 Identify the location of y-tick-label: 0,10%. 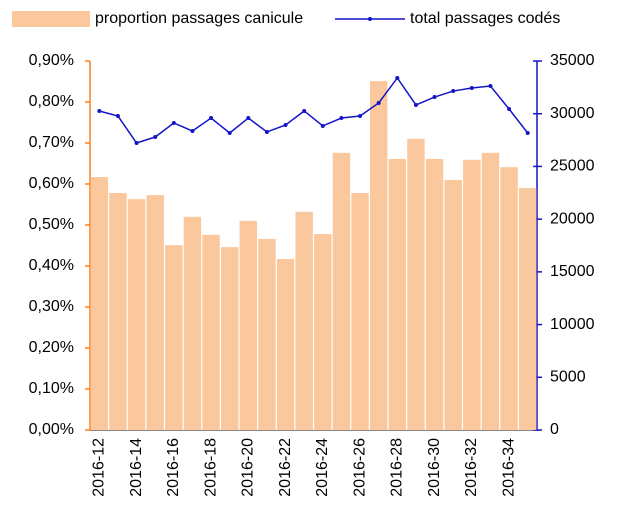
(51, 388).